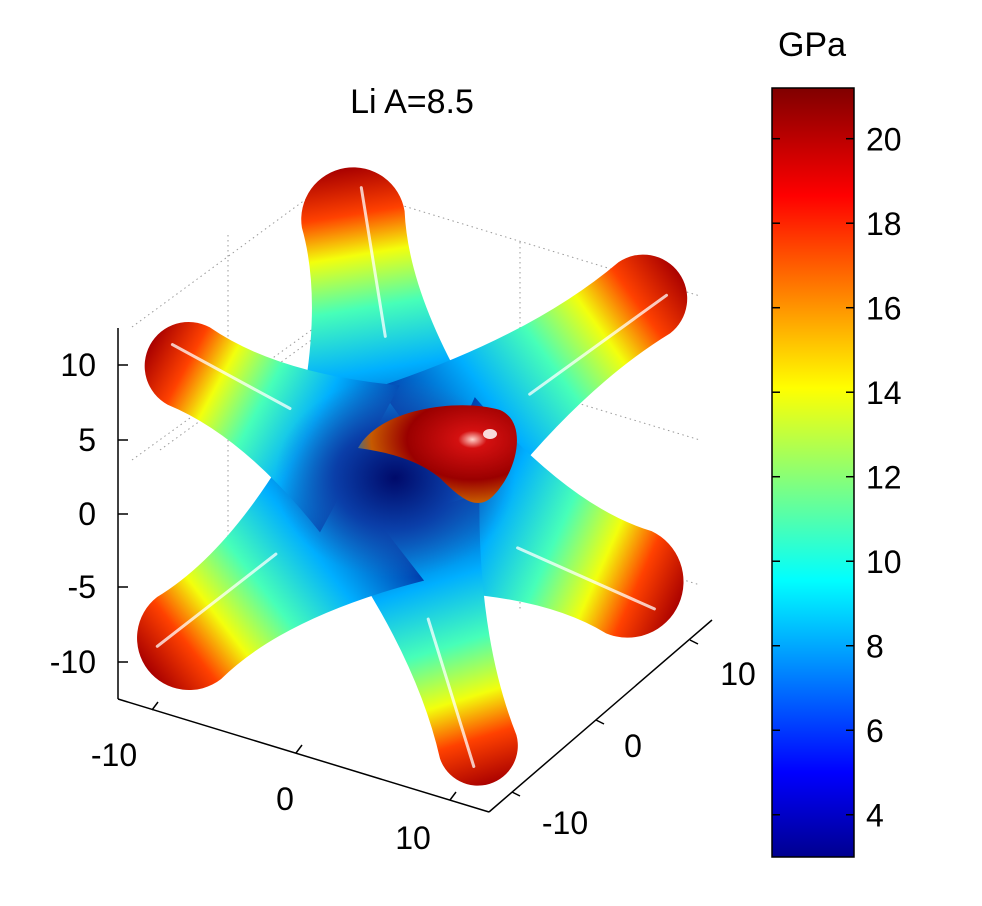 The height and width of the screenshot is (906, 982). I want to click on colorbar-tick-label: 4, so click(875, 816).